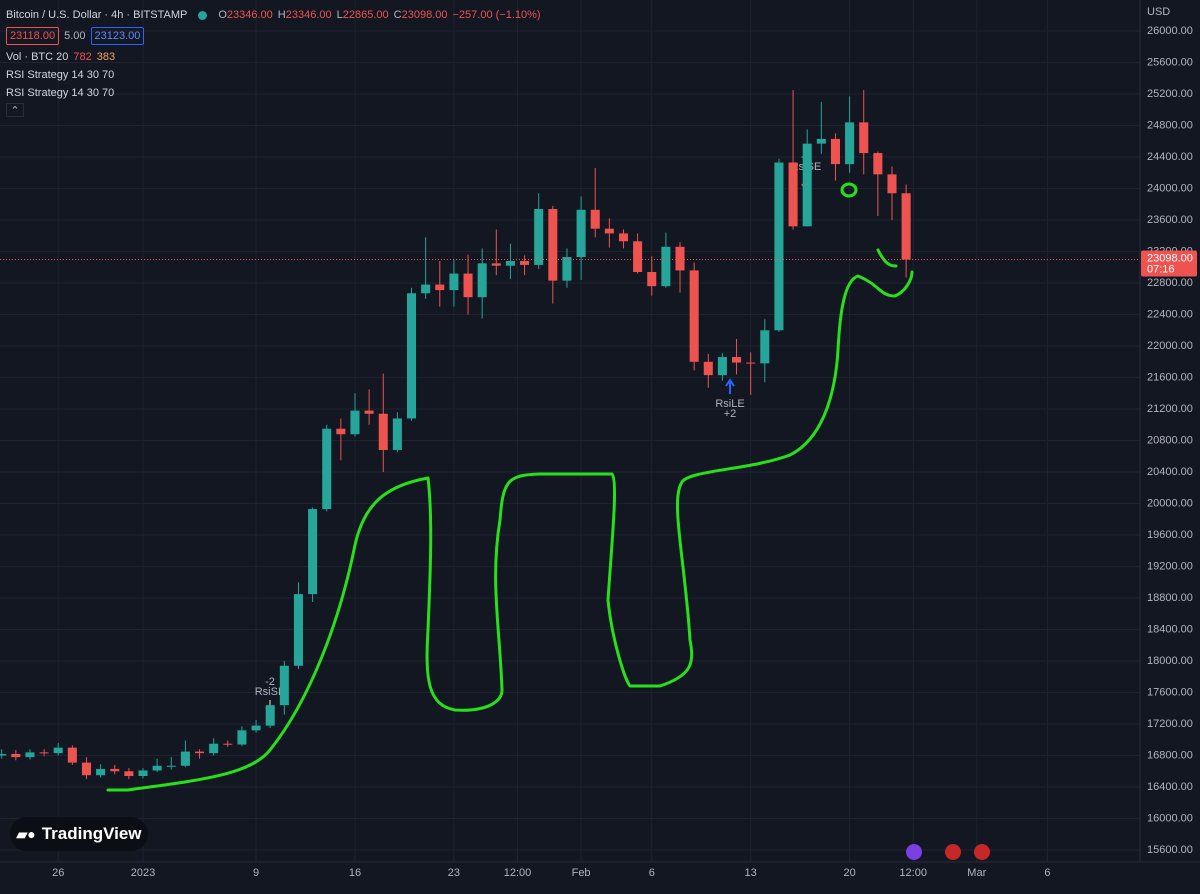  I want to click on ohlc: C23098.00, so click(421, 15).